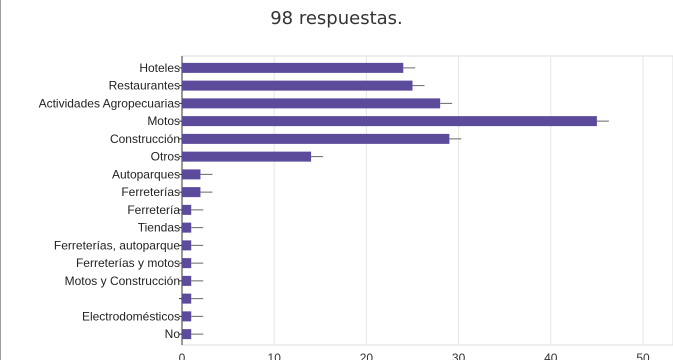 The width and height of the screenshot is (673, 360). Describe the element at coordinates (643, 355) in the screenshot. I see `x-tick-label: 50` at that location.